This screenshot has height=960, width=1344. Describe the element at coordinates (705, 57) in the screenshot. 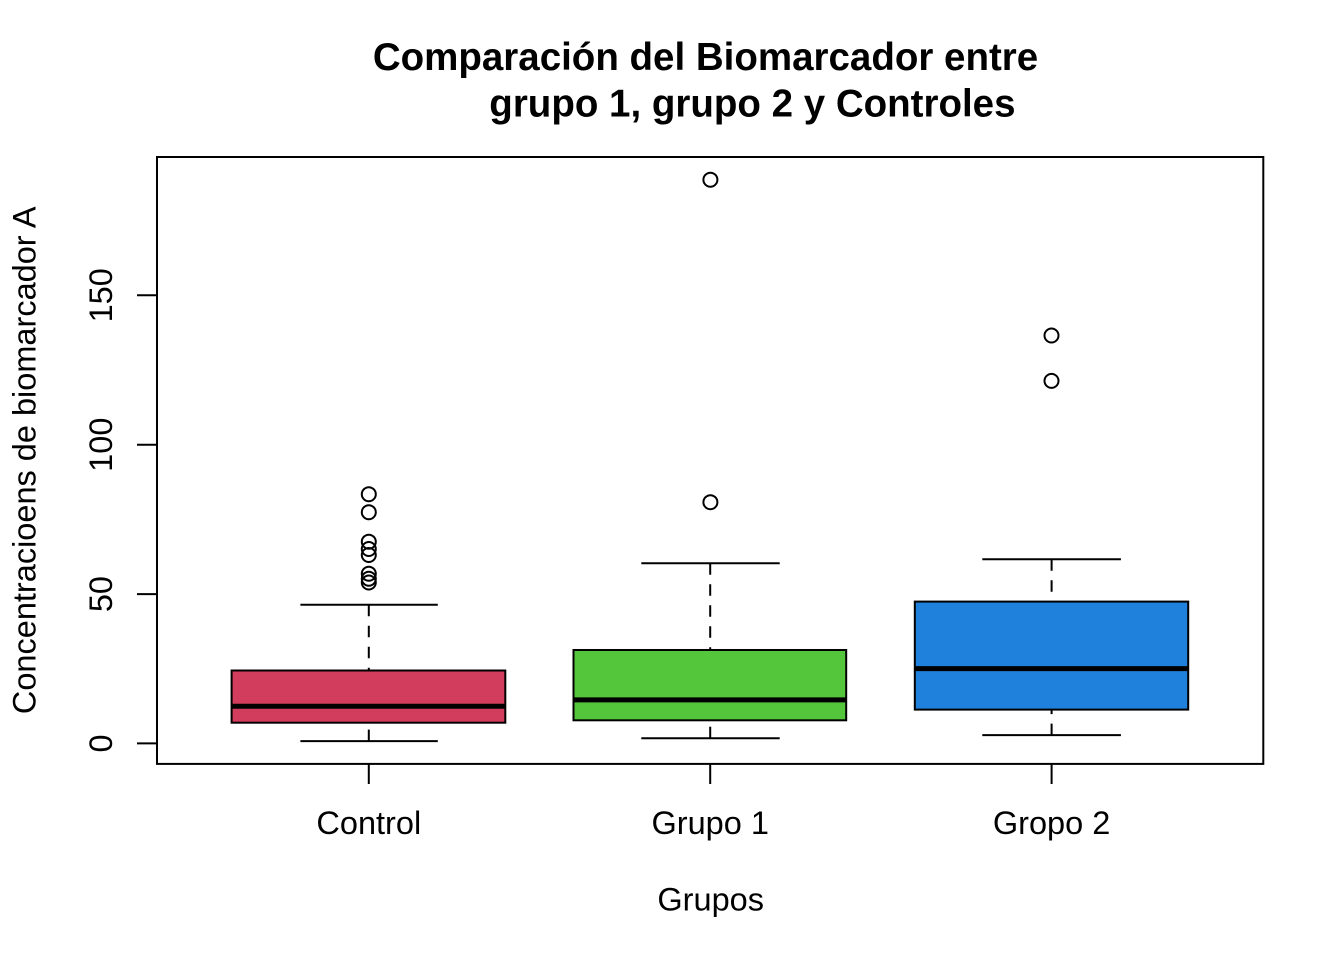

I see `svg-text:Comparación del Biomarcador en: Comparación del Biomarcador entre` at that location.